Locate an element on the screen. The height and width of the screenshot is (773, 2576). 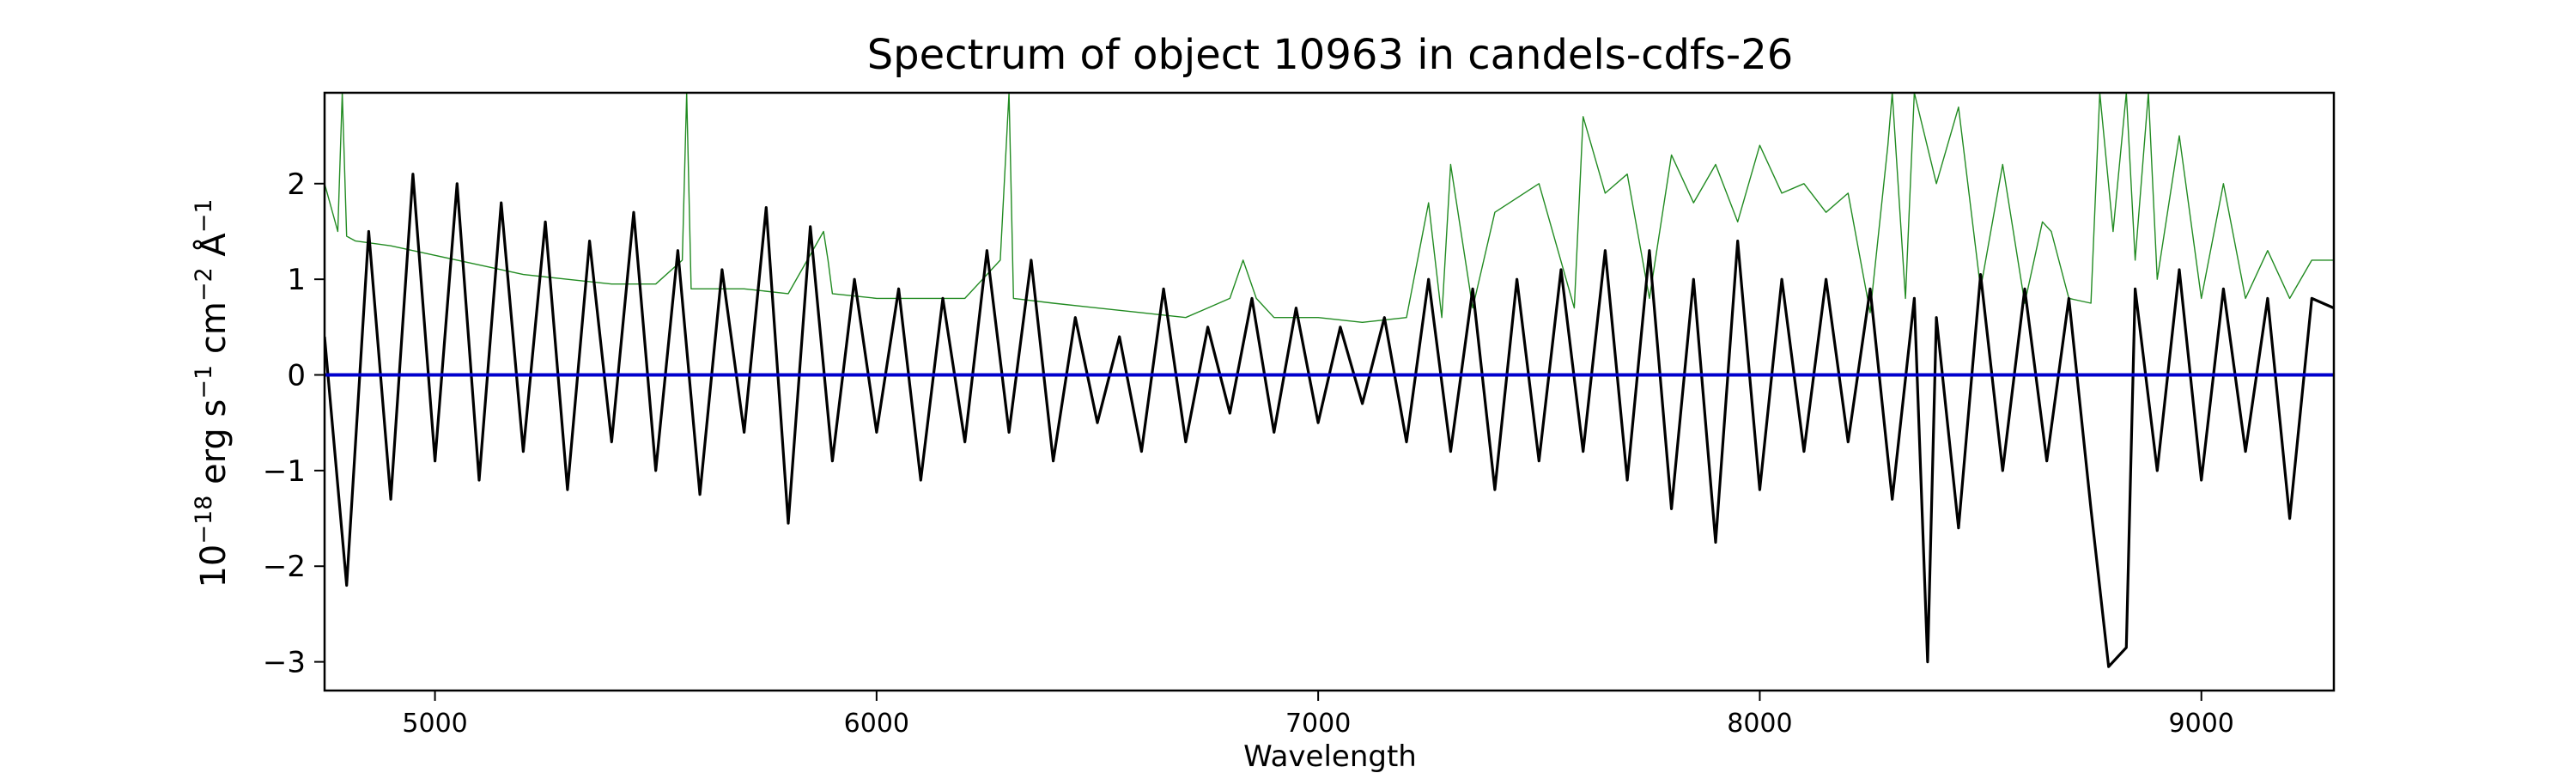
y-tick-label: −3 is located at coordinates (284, 663).